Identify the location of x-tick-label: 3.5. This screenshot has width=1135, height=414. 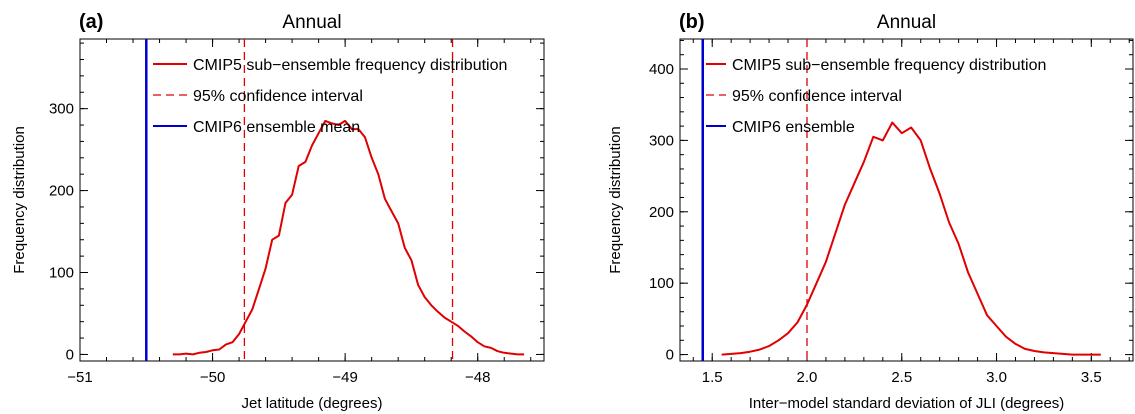
(1091, 377).